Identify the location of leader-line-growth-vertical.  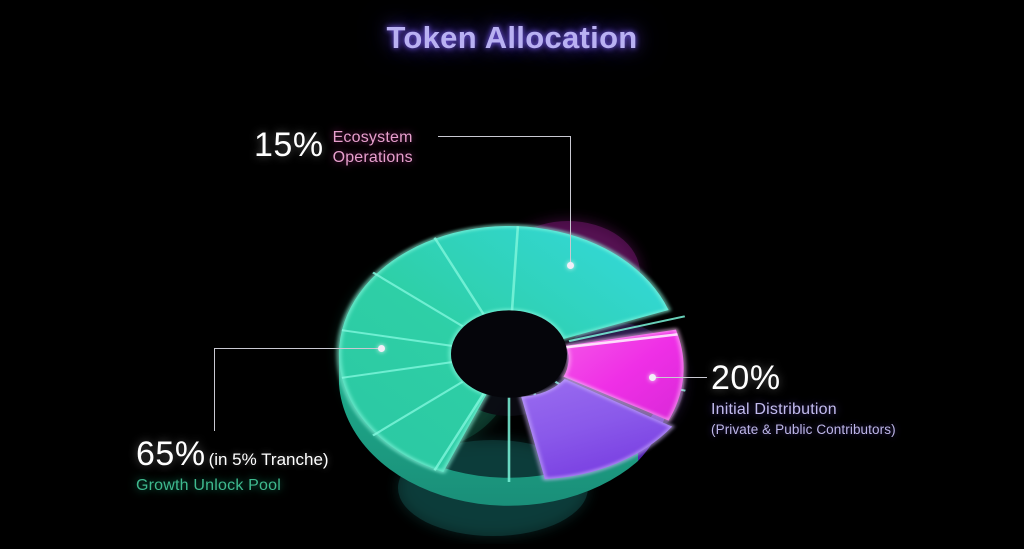
(214, 389).